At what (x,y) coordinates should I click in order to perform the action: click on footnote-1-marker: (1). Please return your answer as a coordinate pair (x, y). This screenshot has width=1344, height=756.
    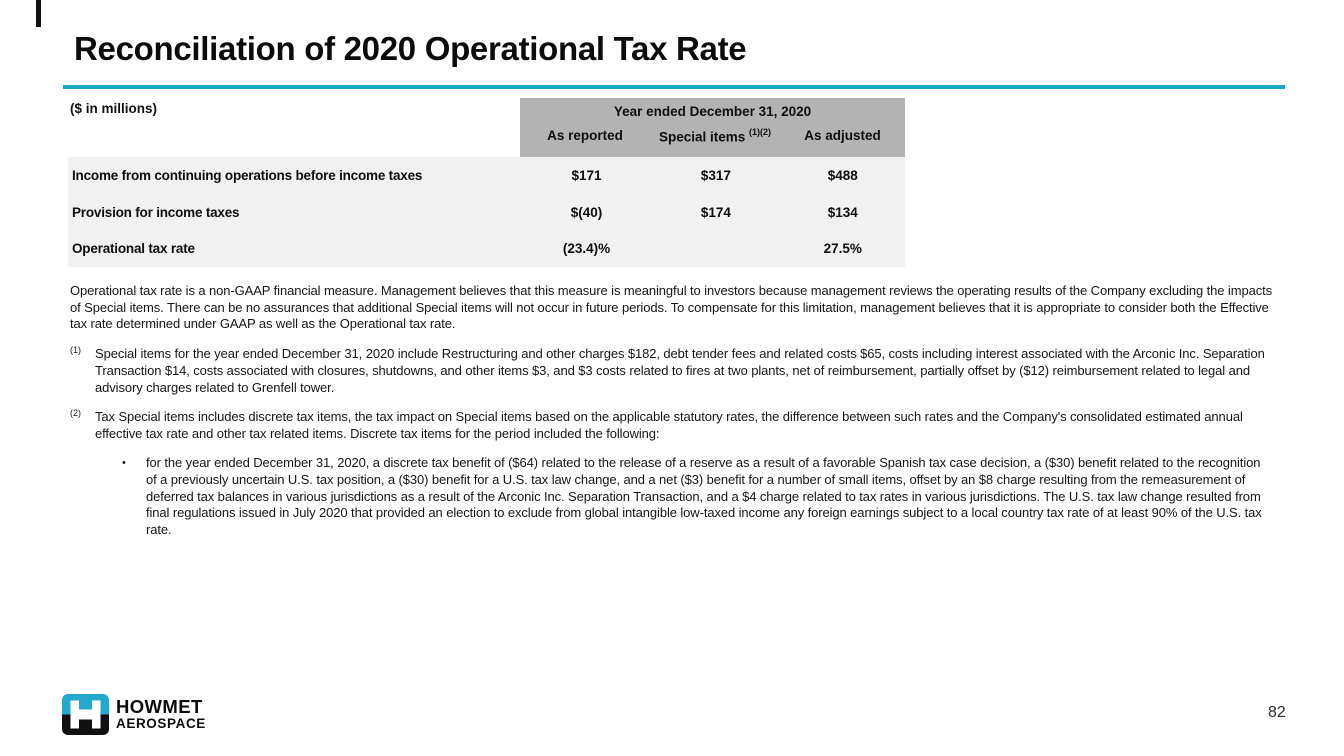
    Looking at the image, I should click on (75, 350).